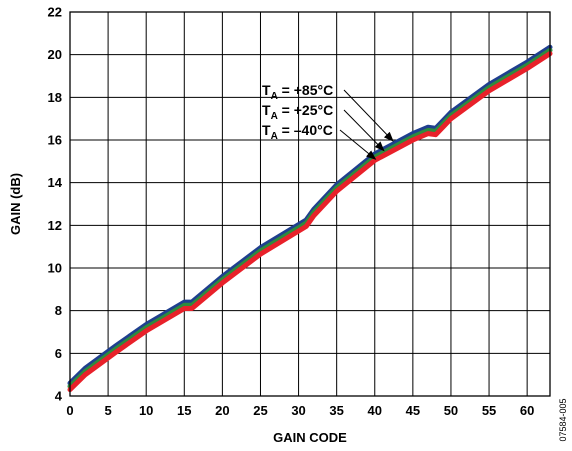 The image size is (572, 451). Describe the element at coordinates (260, 410) in the screenshot. I see `x-tick-label: 25` at that location.